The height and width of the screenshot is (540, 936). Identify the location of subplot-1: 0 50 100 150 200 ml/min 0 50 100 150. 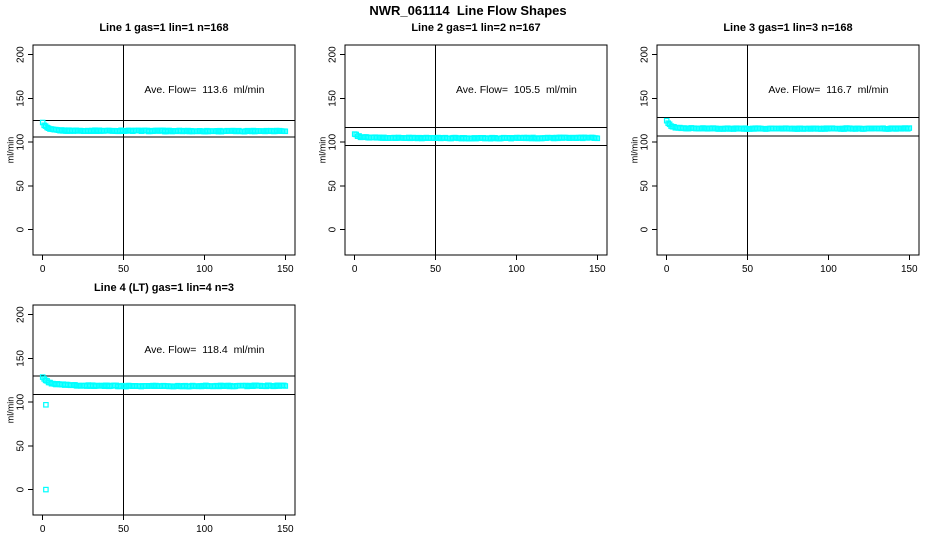
(150, 159).